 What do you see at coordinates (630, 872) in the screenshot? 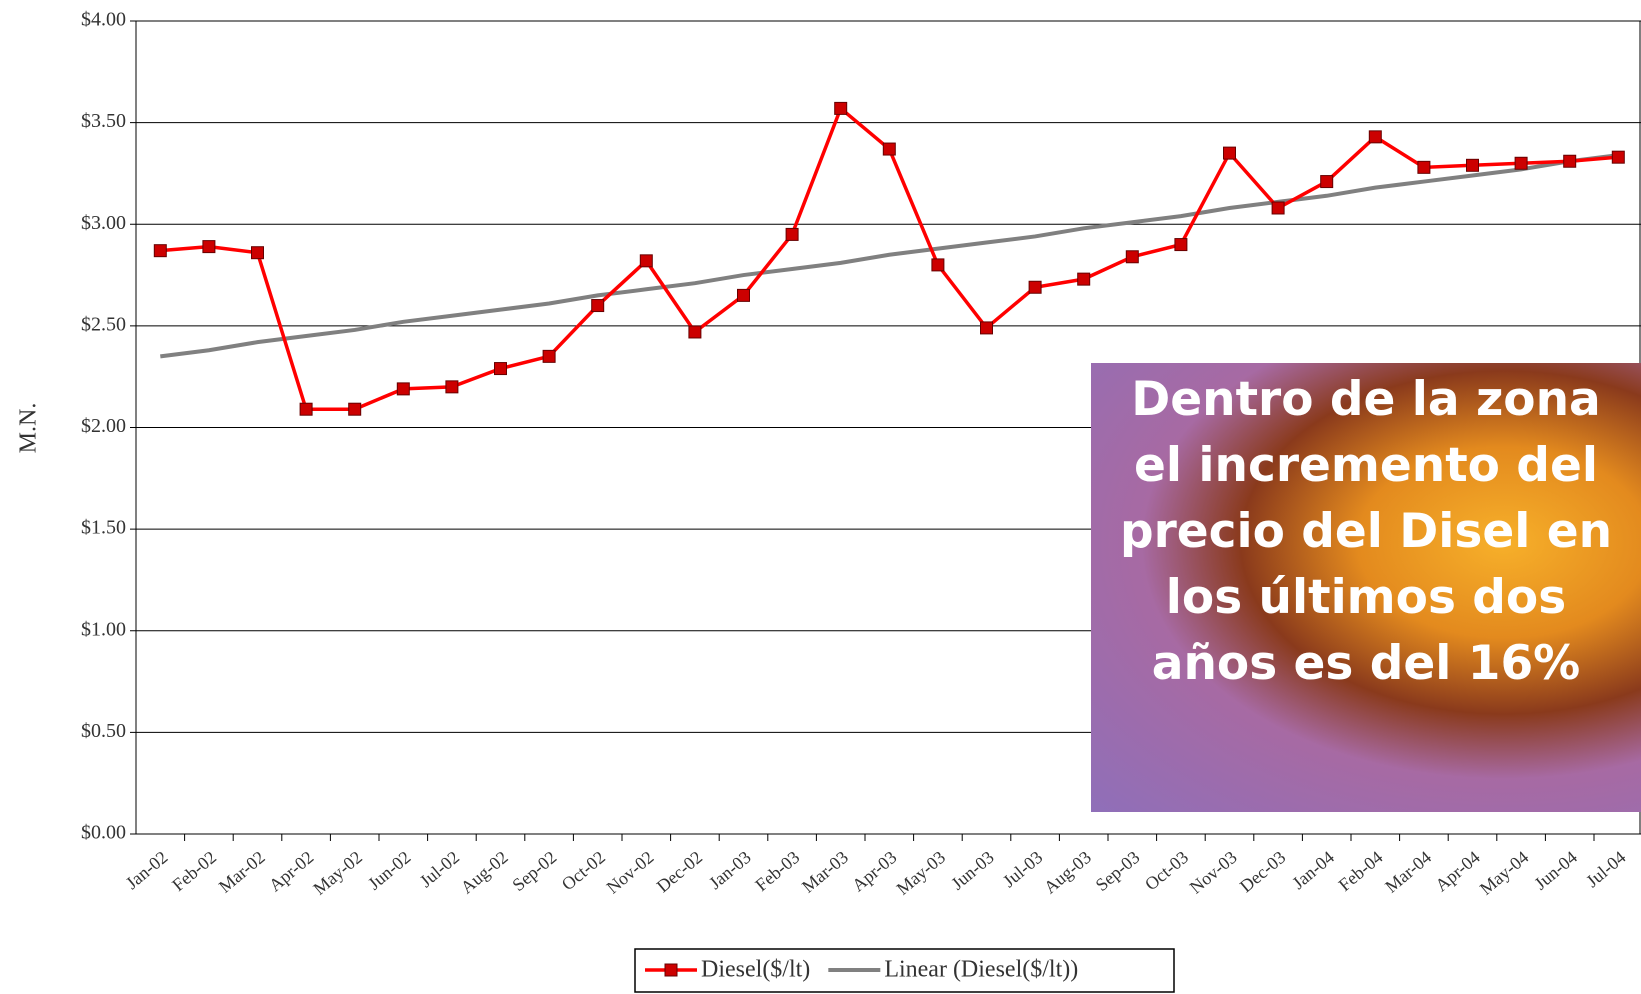
I see `x-tick-label: Nov-02` at bounding box center [630, 872].